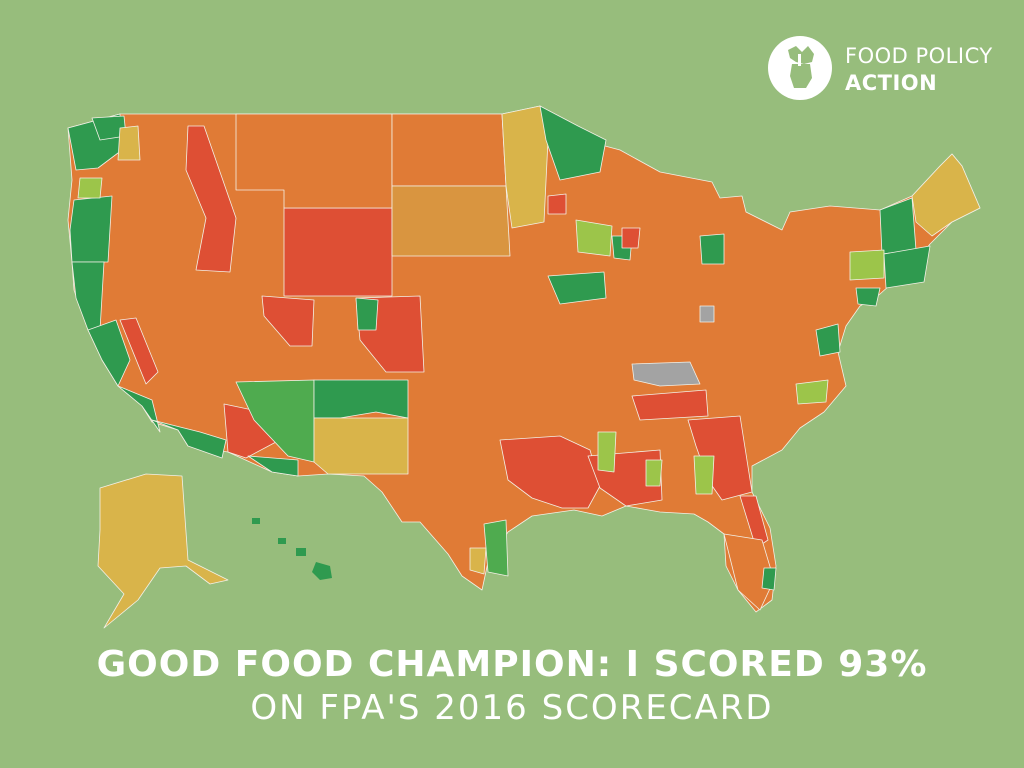 The width and height of the screenshot is (1024, 768). I want to click on region-texas-houston, so click(496, 548).